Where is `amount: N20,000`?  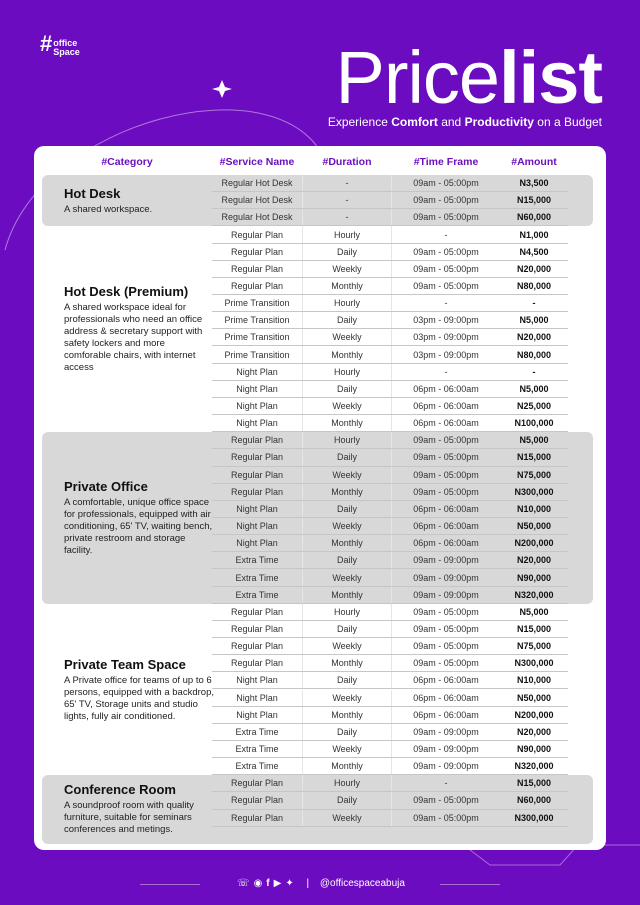
amount: N20,000 is located at coordinates (534, 731).